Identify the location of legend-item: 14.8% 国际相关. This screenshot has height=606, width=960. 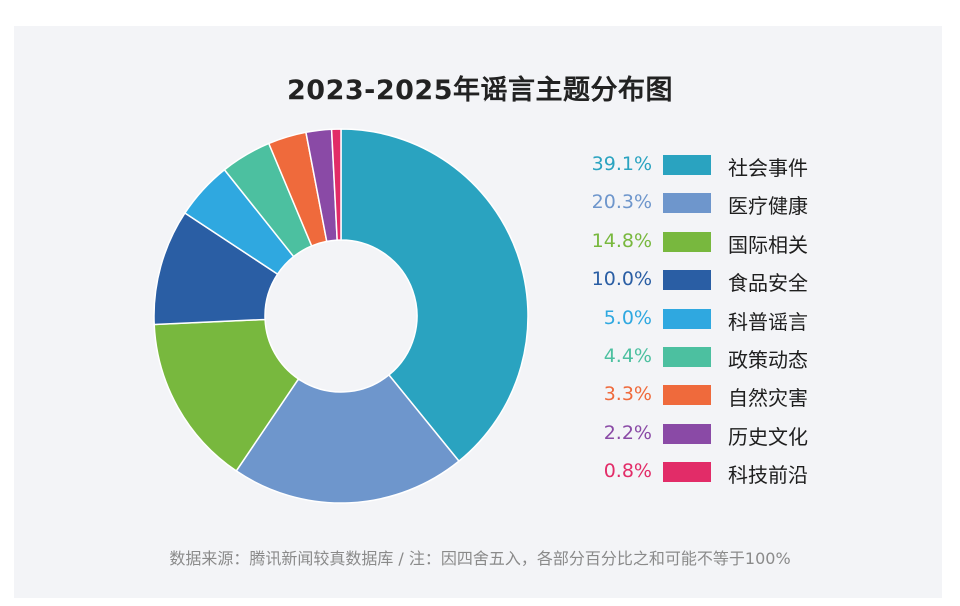
(710, 243).